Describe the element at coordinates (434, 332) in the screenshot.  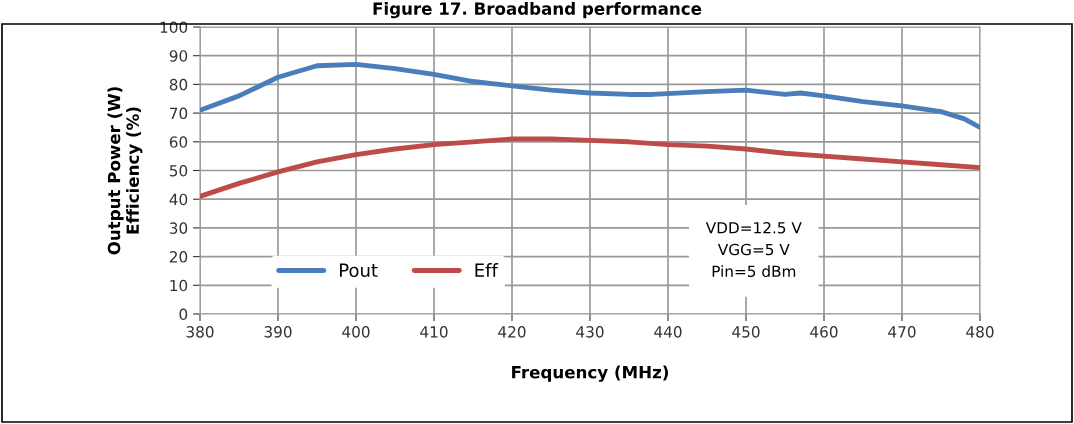
I see `x-tick-label: 410` at that location.